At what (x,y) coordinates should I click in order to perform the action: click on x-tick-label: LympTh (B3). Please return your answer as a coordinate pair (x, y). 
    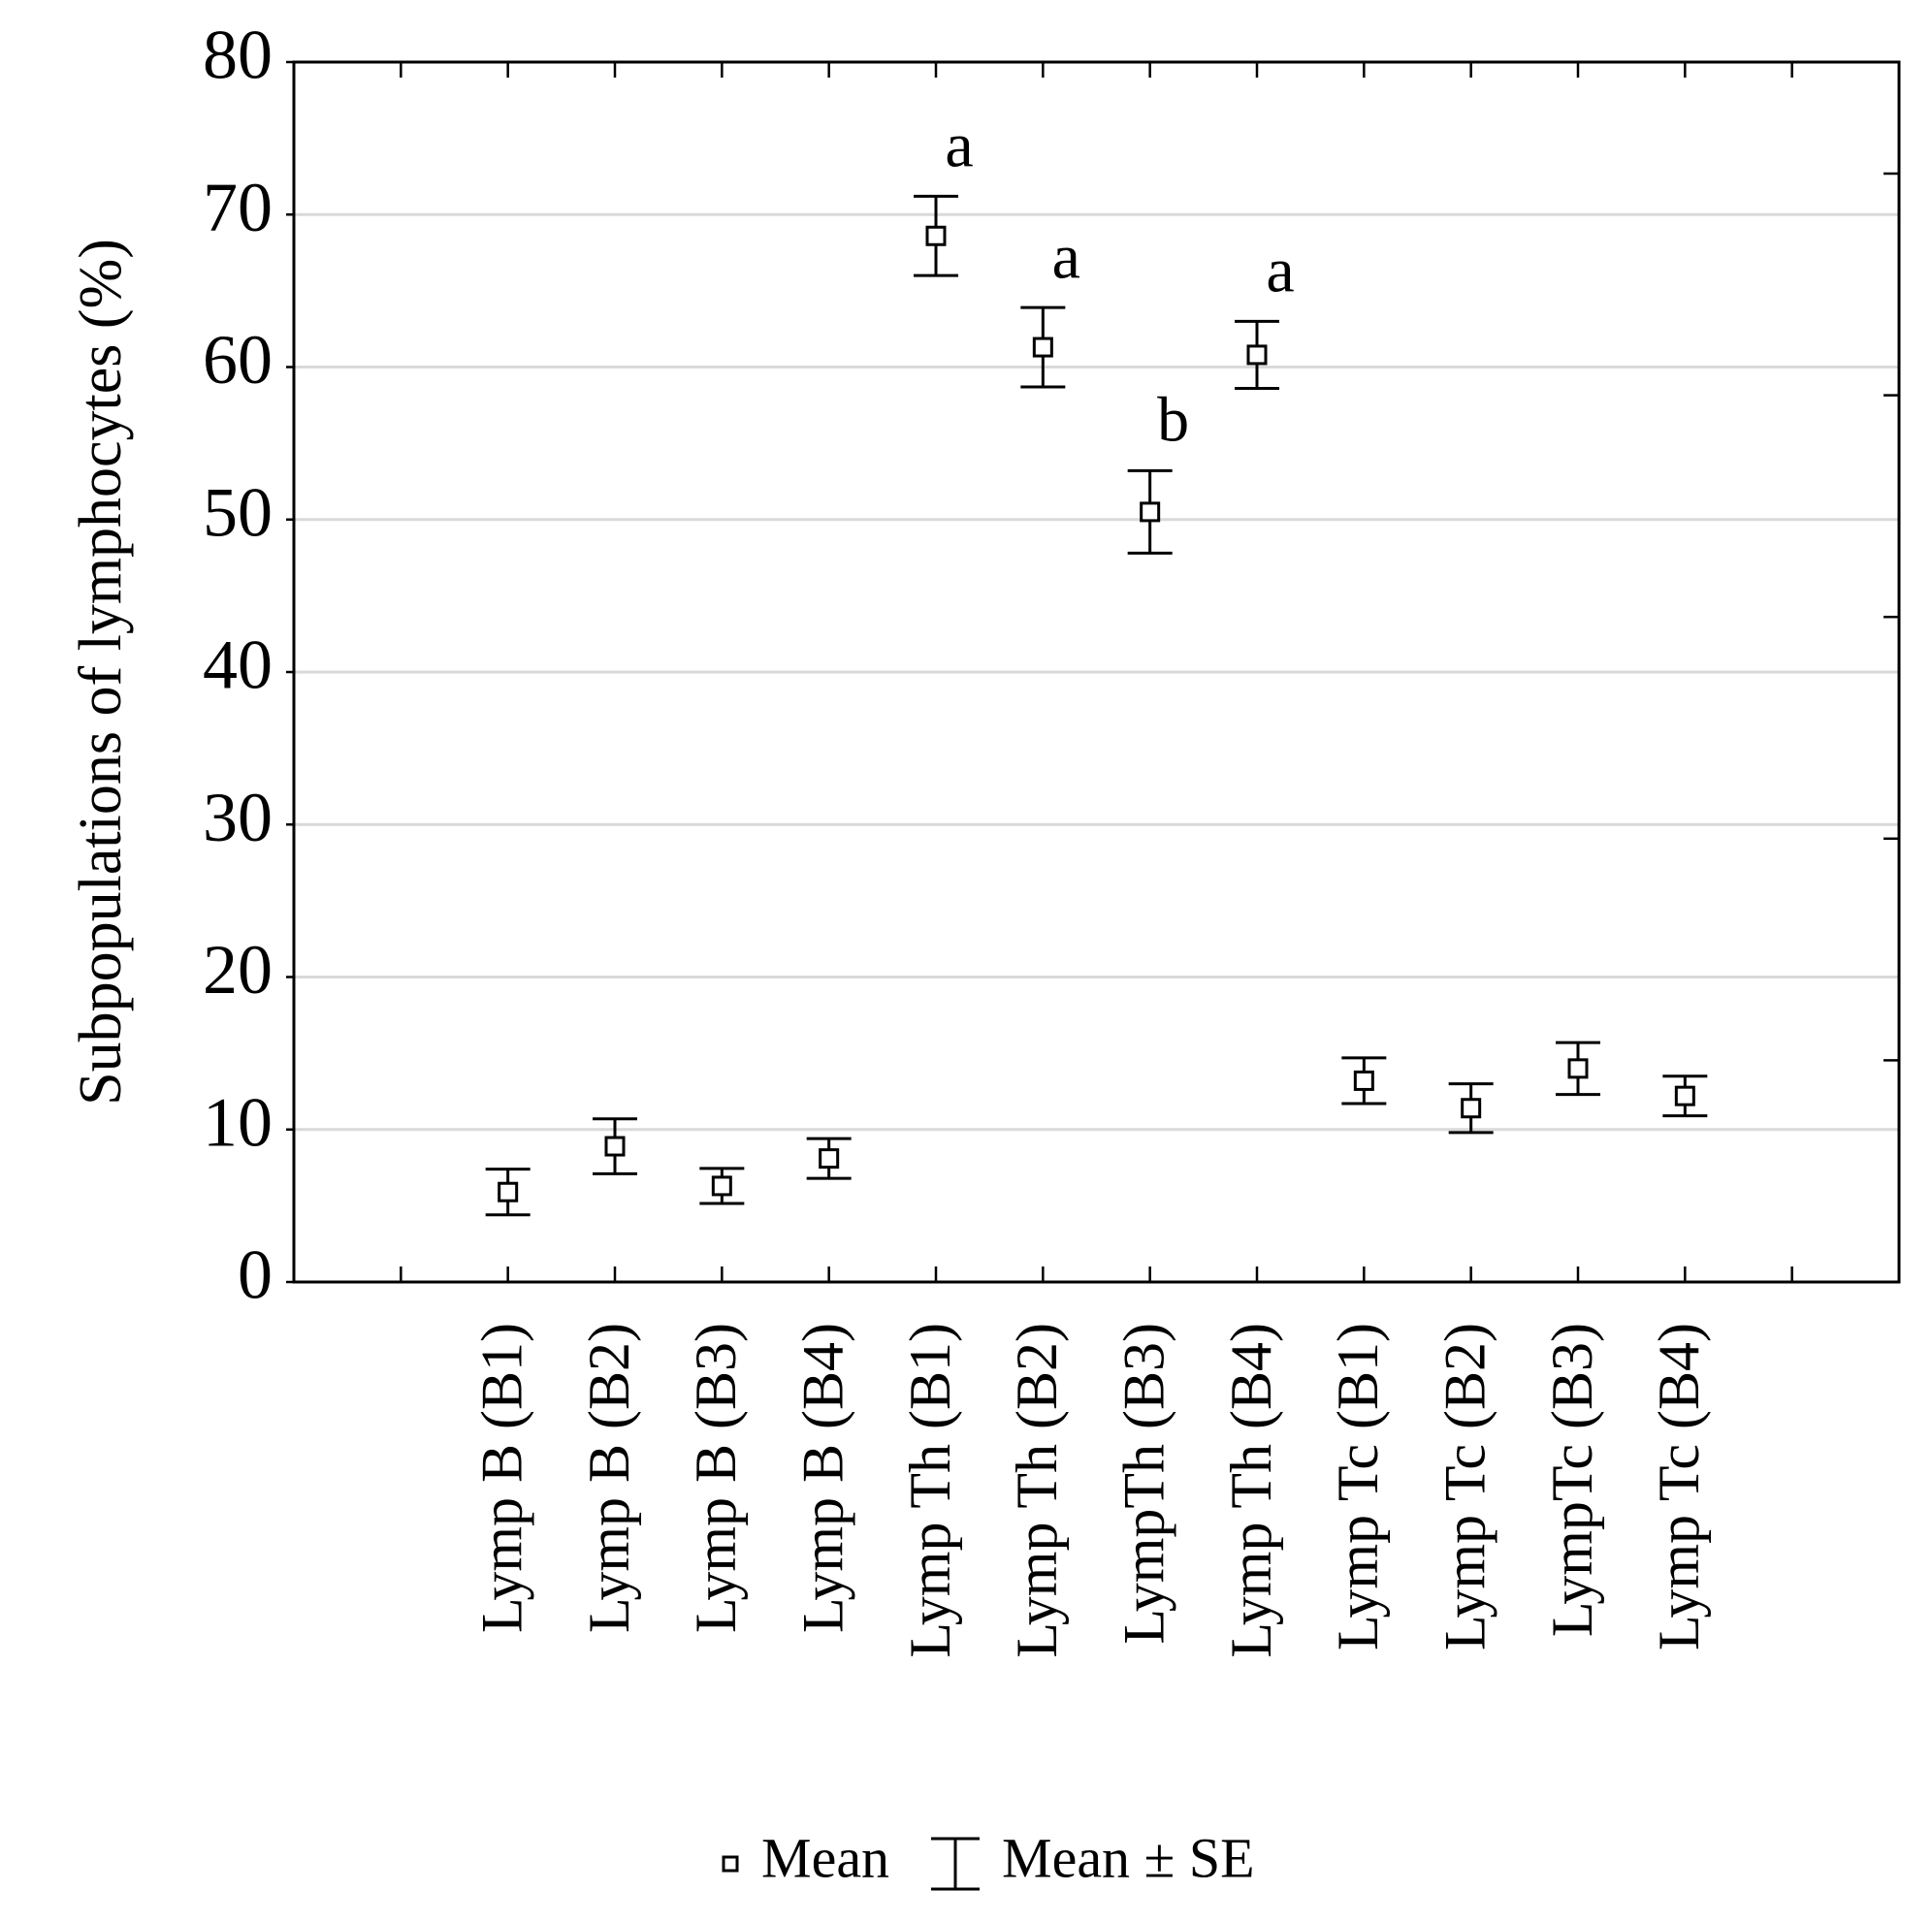
    Looking at the image, I should click on (1143, 1484).